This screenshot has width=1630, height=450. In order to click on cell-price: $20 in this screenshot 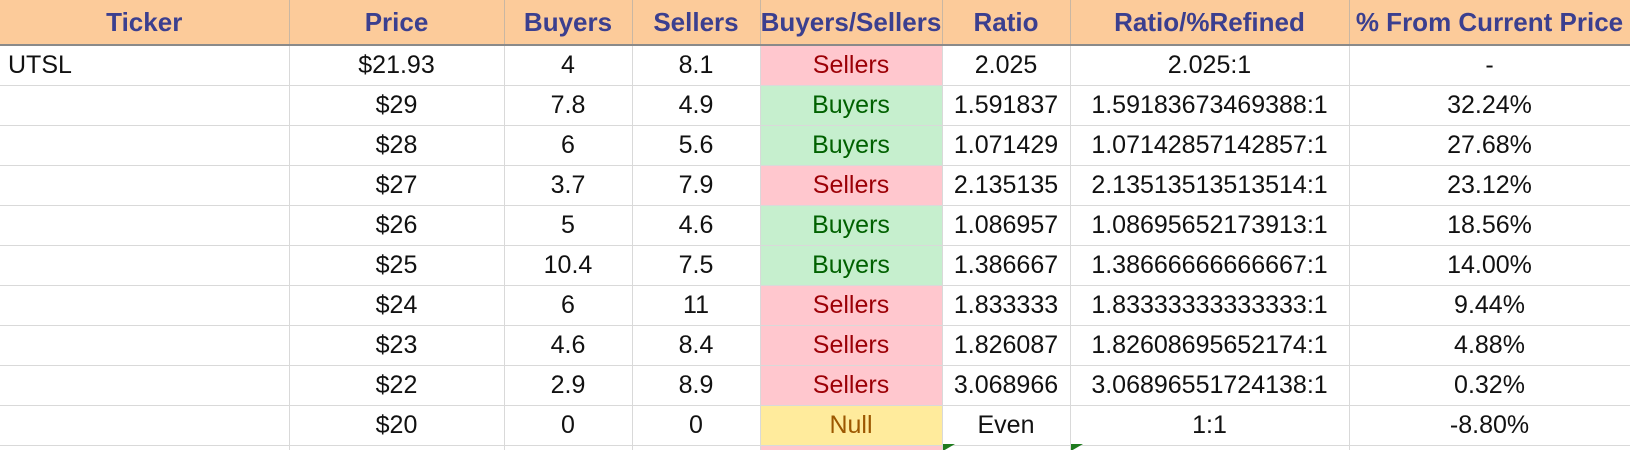, I will do `click(397, 425)`.